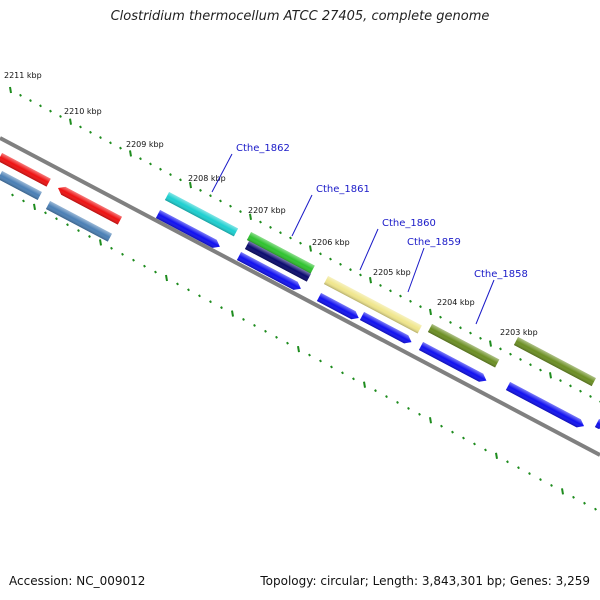  What do you see at coordinates (83, 111) in the screenshot?
I see `ruler-label: 2210 kbp` at bounding box center [83, 111].